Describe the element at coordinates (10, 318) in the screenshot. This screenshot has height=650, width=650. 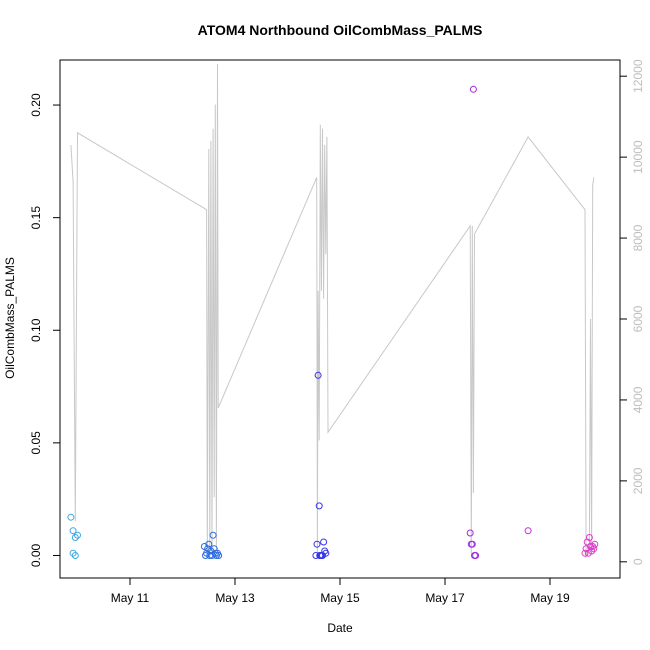
I see `y-axis-label: OilCombMass_PALMS` at that location.